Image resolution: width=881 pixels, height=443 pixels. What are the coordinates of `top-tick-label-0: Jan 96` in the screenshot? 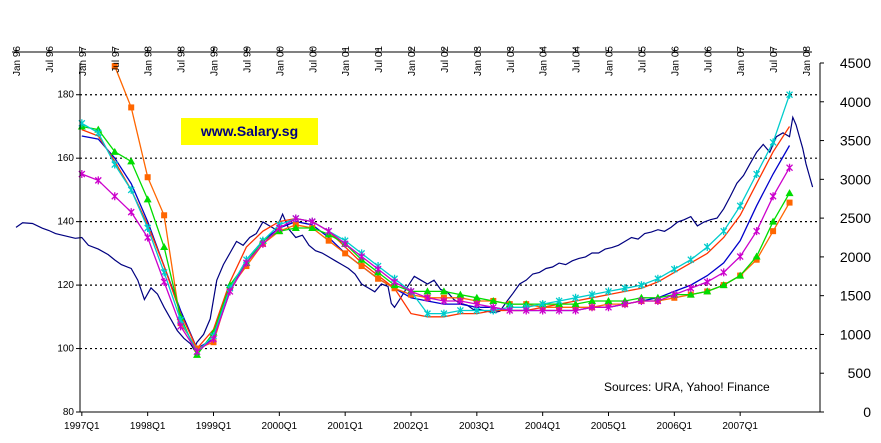 It's located at (17, 61).